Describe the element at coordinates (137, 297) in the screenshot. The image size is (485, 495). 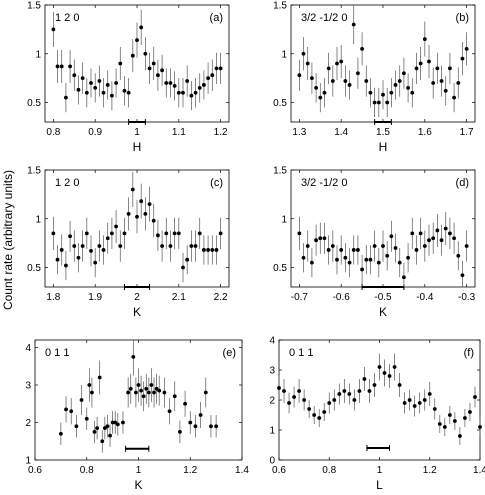
I see `x-tick-label: 2` at that location.